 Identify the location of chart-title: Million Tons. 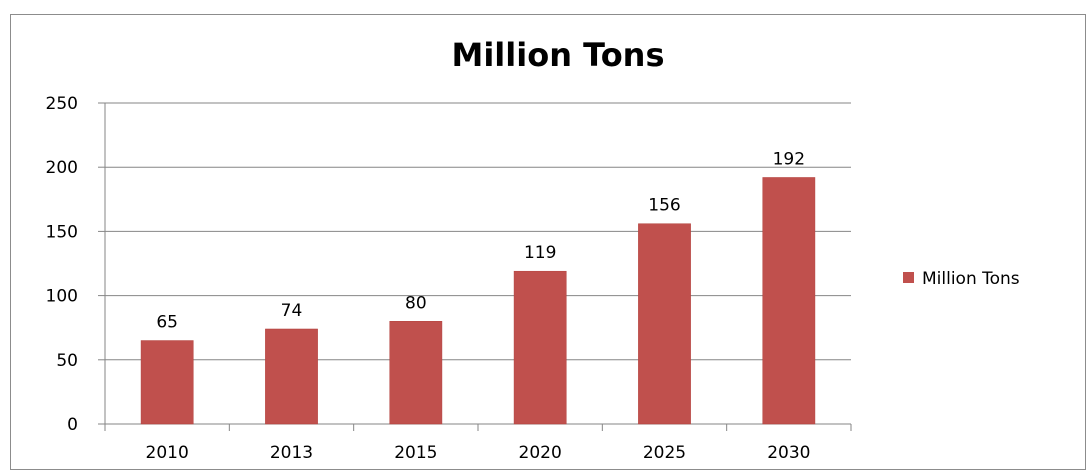
(557, 55).